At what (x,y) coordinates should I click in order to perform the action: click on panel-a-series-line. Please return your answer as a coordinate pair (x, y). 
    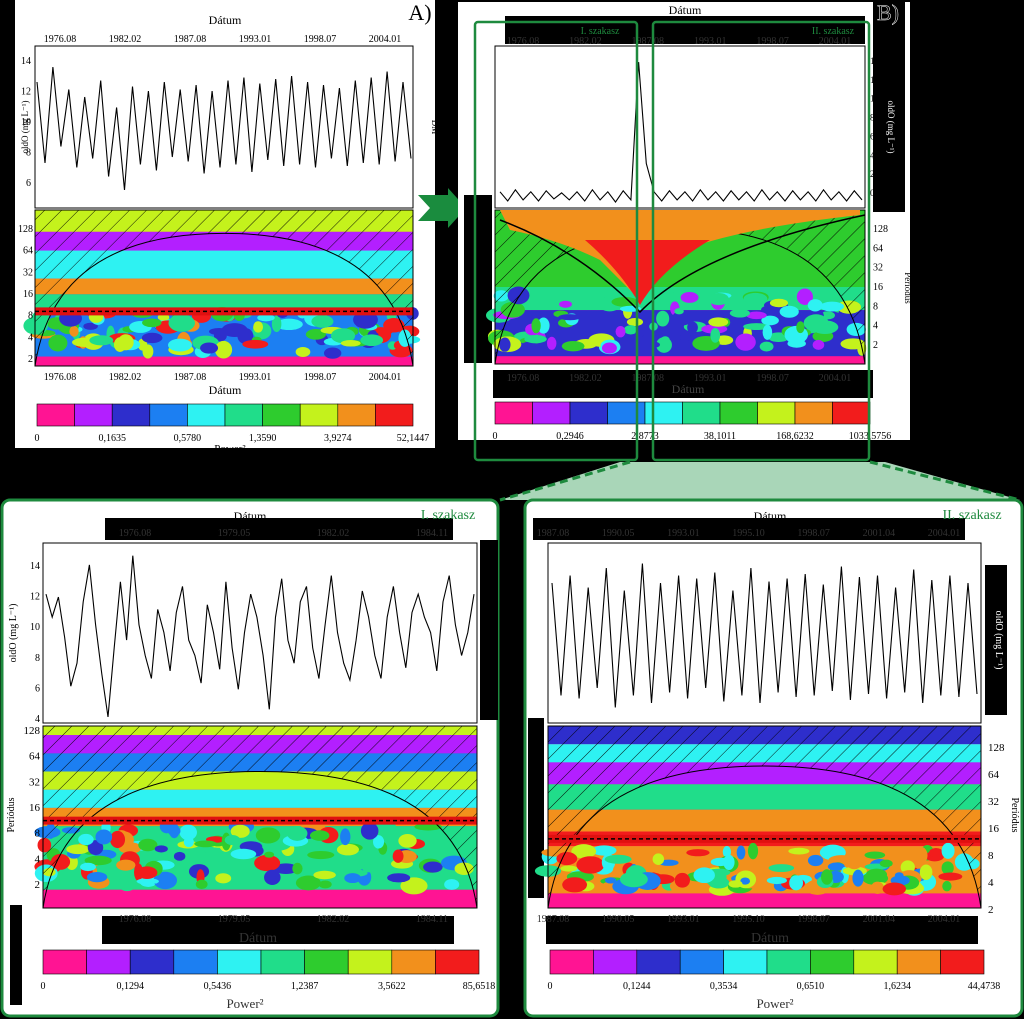
    Looking at the image, I should click on (224, 128).